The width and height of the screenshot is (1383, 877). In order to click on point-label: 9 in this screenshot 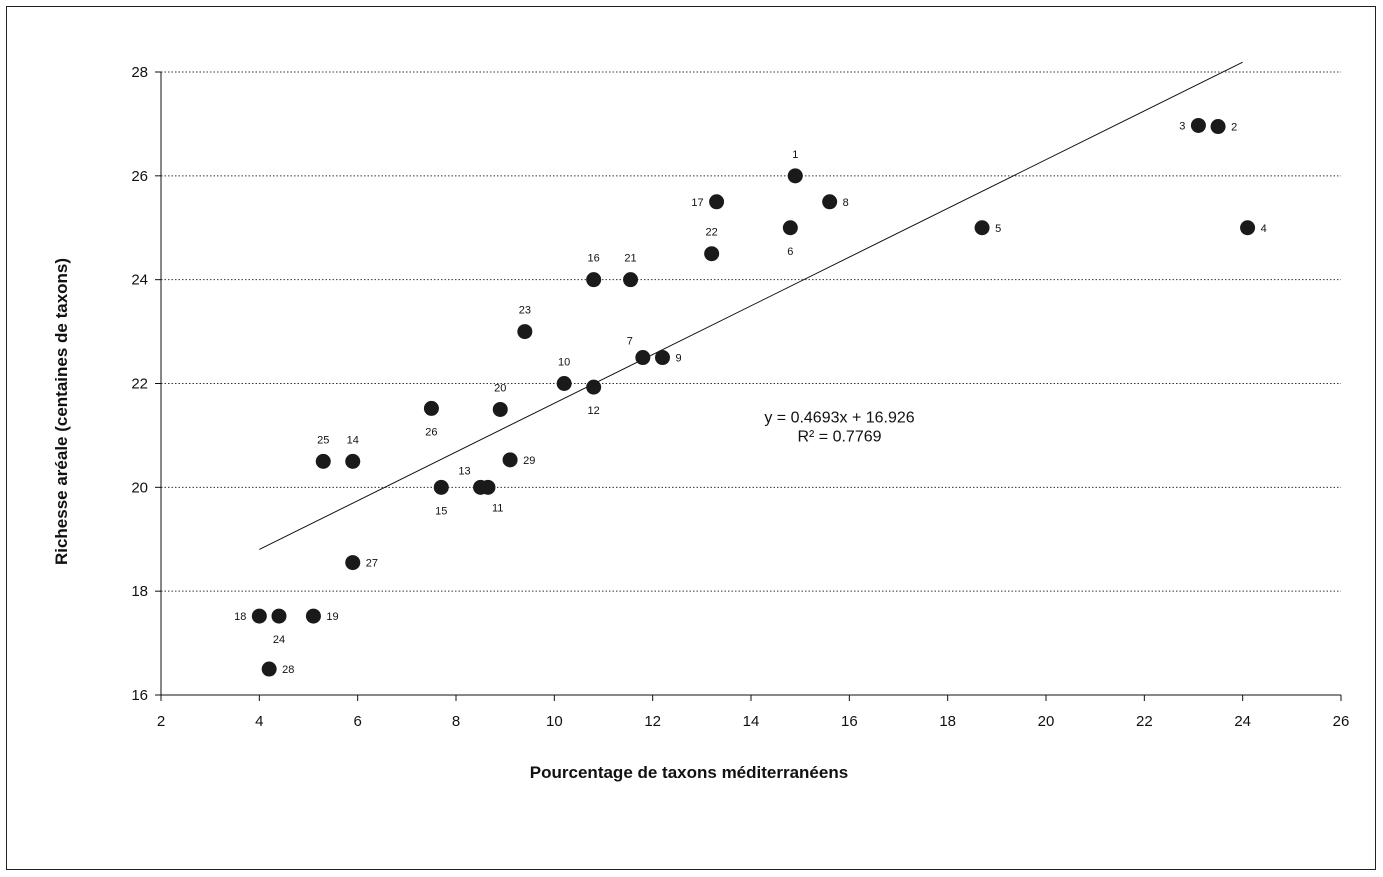, I will do `click(679, 359)`.